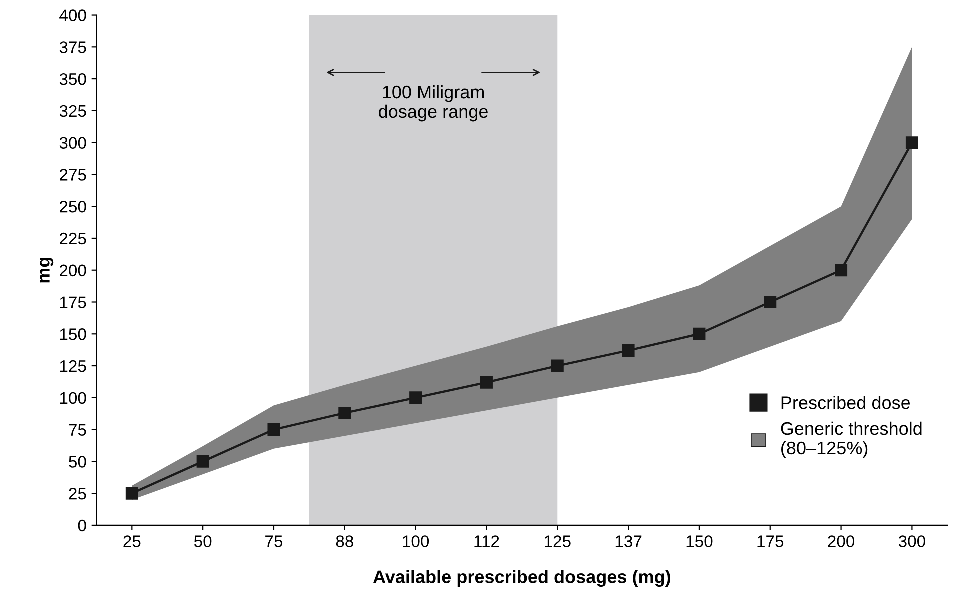  I want to click on y-tick-label: 275, so click(73, 175).